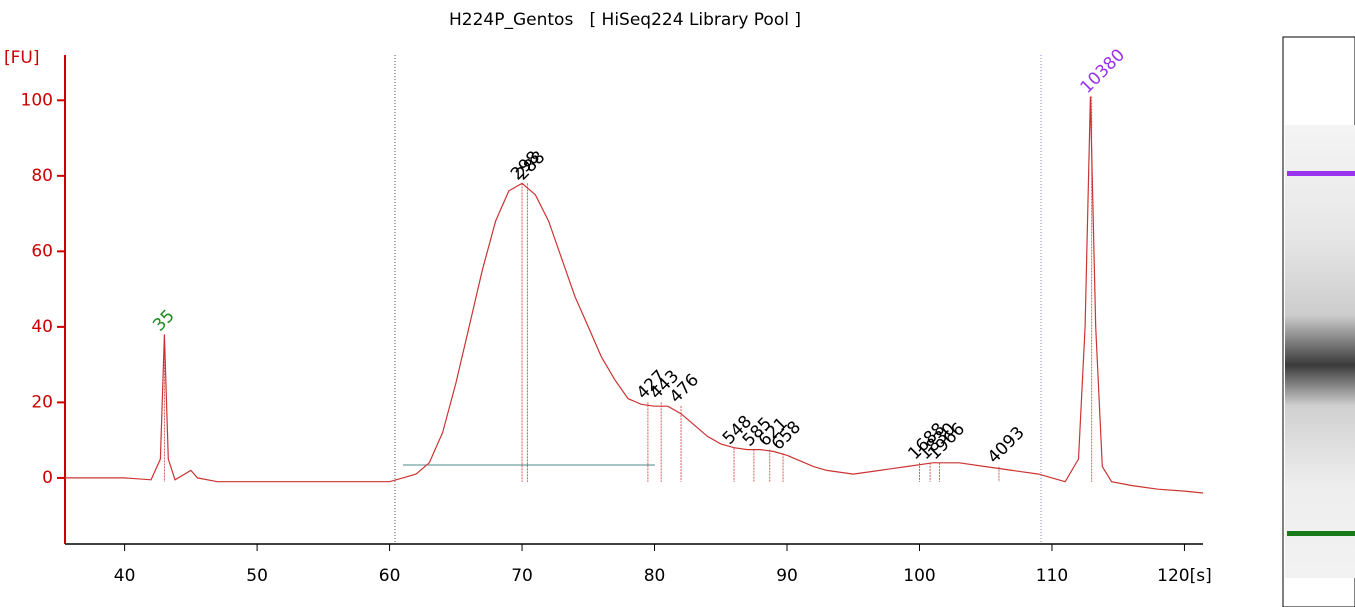 Image resolution: width=1355 pixels, height=607 pixels. What do you see at coordinates (1321, 173) in the screenshot?
I see `gel-band-upper-marker` at bounding box center [1321, 173].